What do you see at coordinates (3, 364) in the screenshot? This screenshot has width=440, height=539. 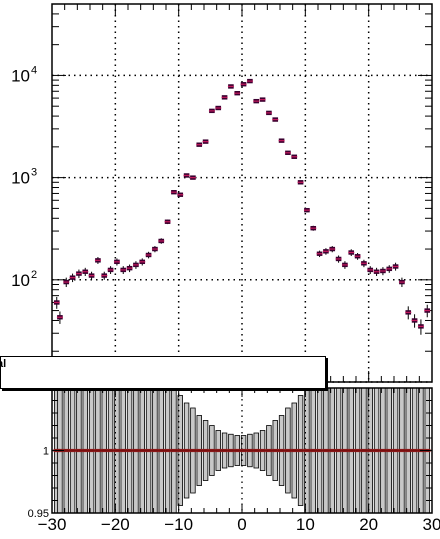 I see `legend-label: al` at bounding box center [3, 364].